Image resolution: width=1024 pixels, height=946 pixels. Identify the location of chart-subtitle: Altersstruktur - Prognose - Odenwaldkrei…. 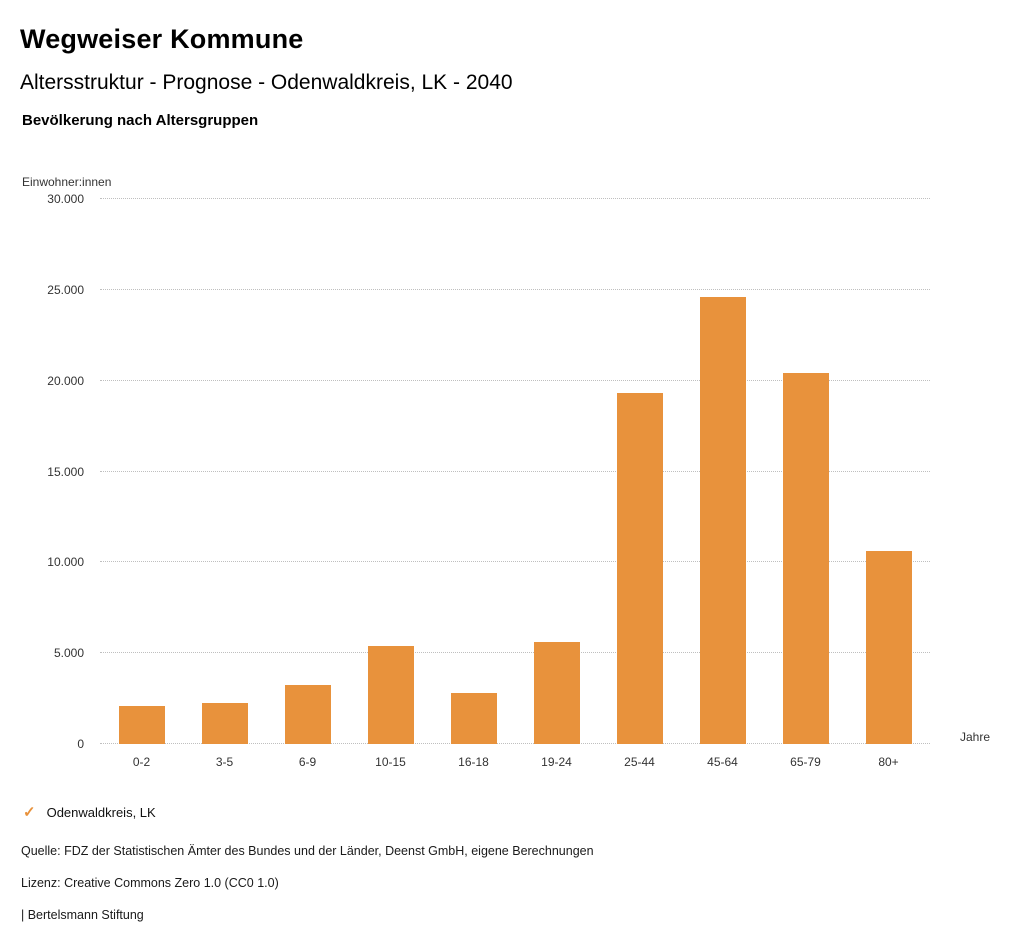
(266, 82).